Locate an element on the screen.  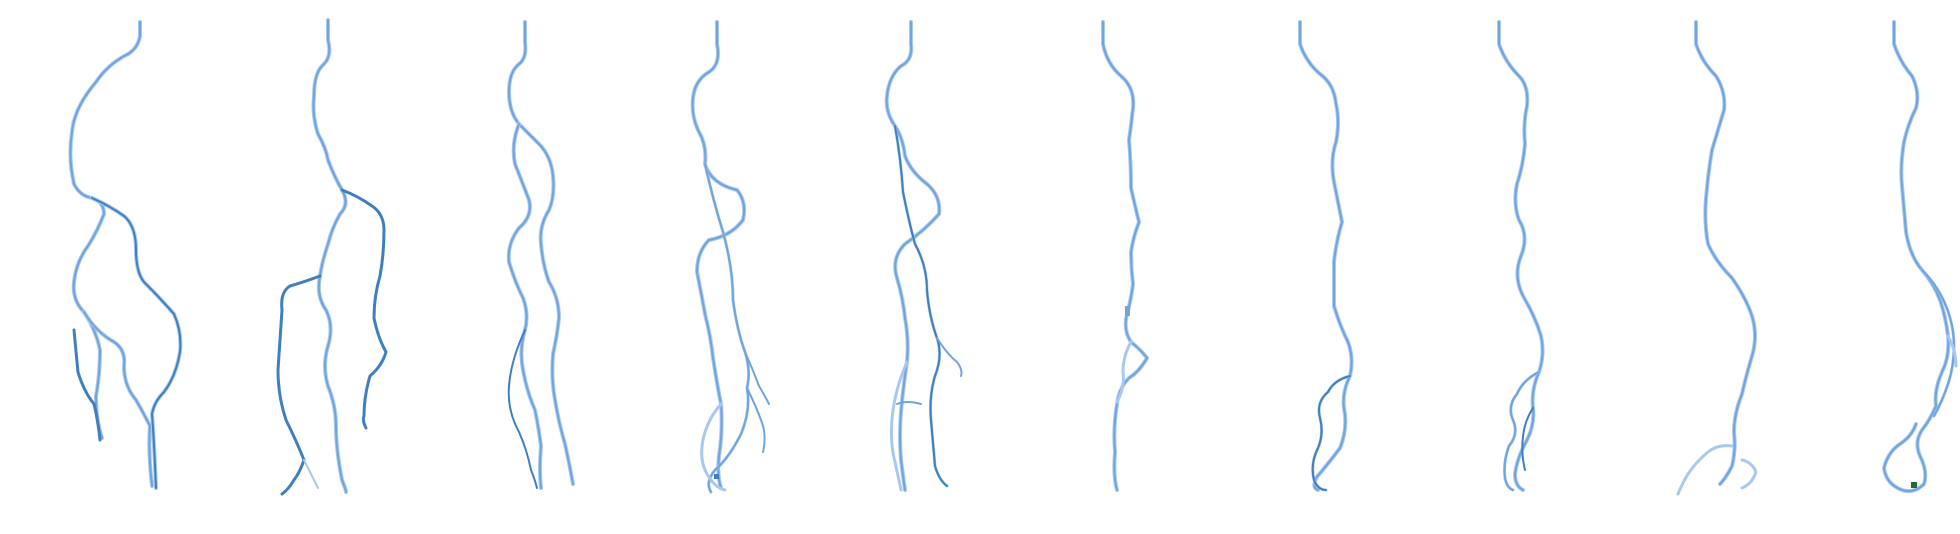
tip-marker is located at coordinates (1914, 485).